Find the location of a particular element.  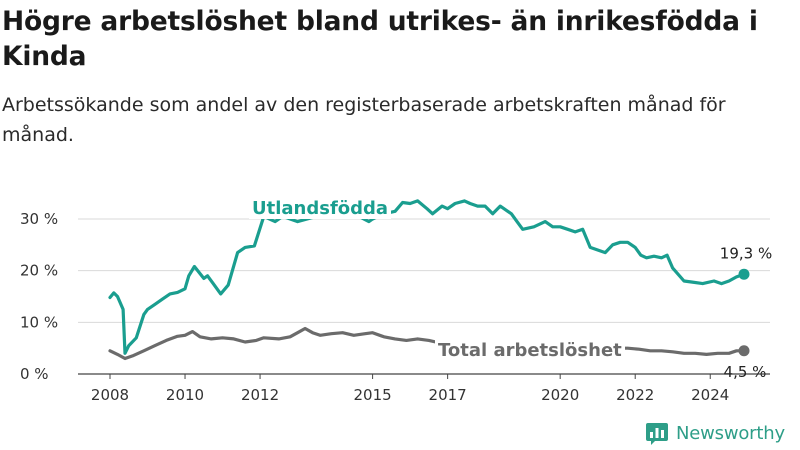

brand-name: Newsworthy is located at coordinates (730, 433).